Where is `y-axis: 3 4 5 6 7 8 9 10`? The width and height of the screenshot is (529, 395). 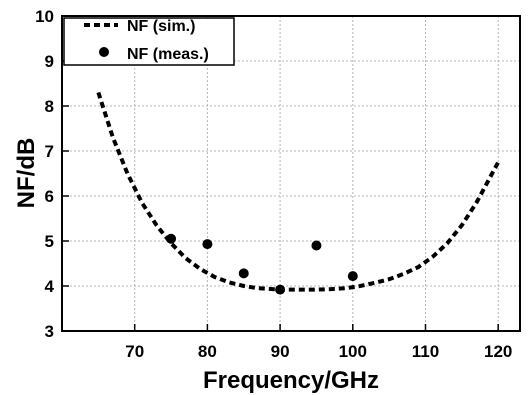 y-axis: 3 4 5 6 7 8 9 10 is located at coordinates (52, 174).